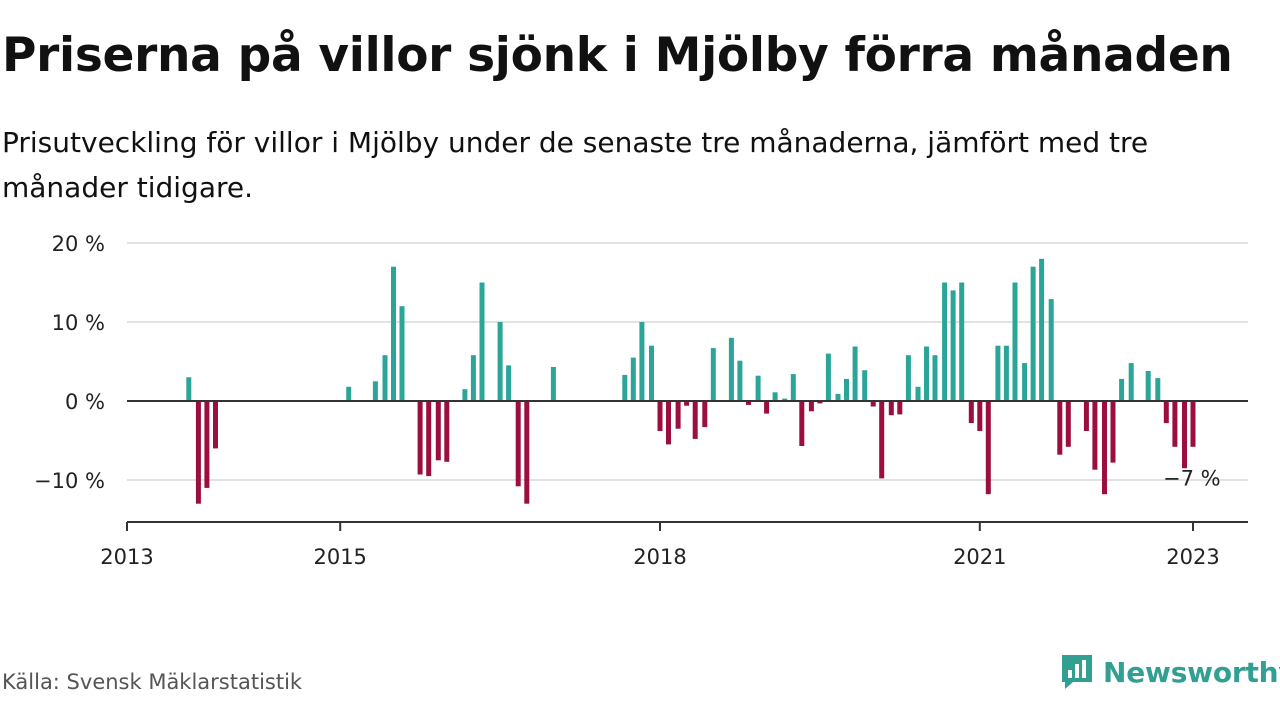  I want to click on brand-name: Newsworthy, so click(1191, 672).